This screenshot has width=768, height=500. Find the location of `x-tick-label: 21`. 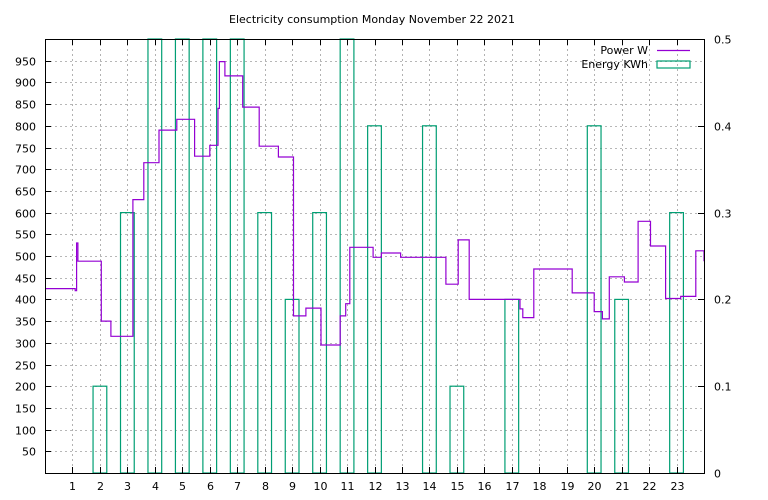

x-tick-label: 21 is located at coordinates (623, 486).